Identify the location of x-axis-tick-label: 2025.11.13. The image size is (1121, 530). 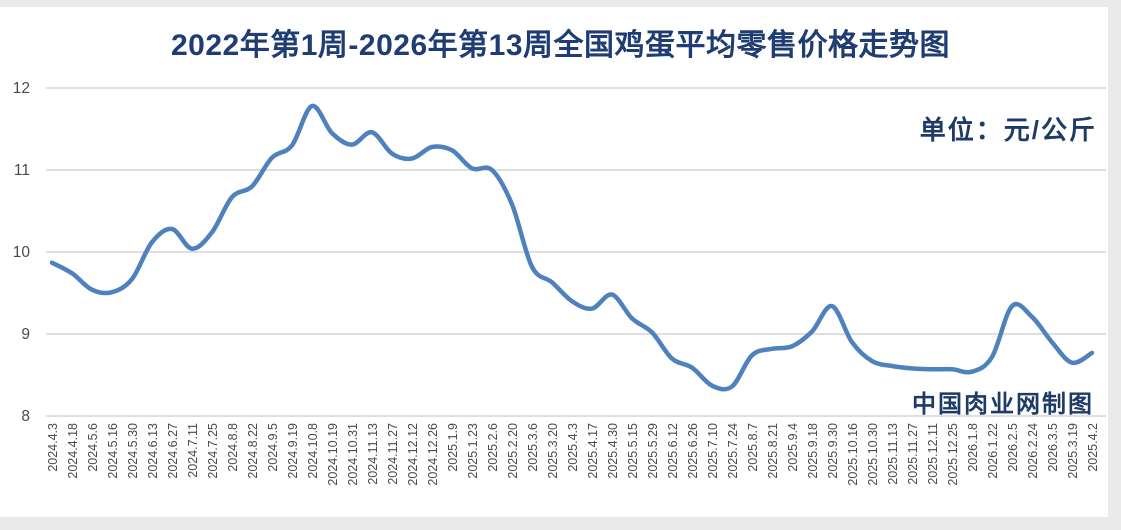
(893, 454).